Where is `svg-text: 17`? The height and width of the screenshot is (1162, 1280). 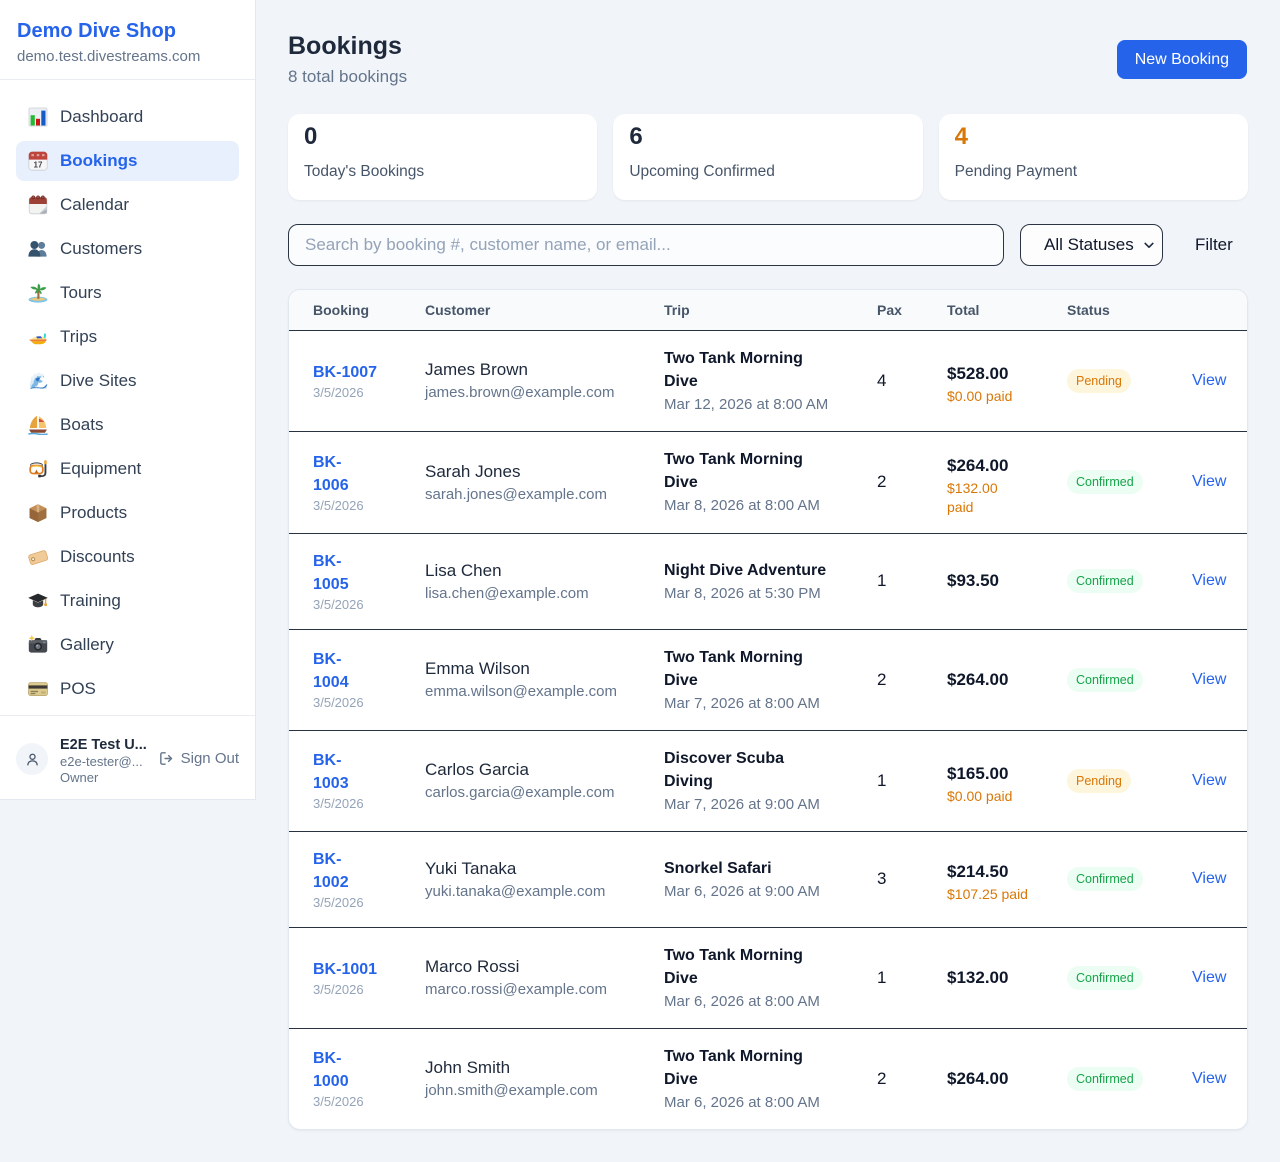
svg-text: 17 is located at coordinates (38, 164).